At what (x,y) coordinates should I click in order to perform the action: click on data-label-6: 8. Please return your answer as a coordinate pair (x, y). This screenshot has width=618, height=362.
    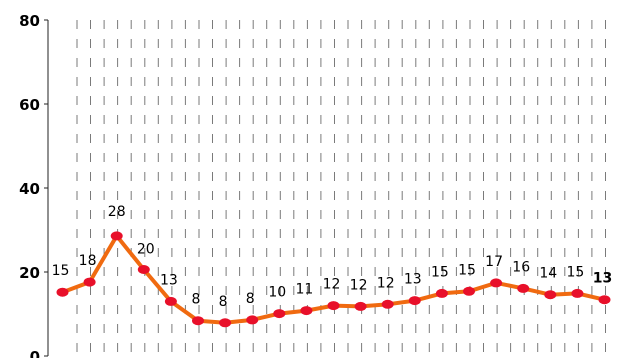
    Looking at the image, I should click on (223, 302).